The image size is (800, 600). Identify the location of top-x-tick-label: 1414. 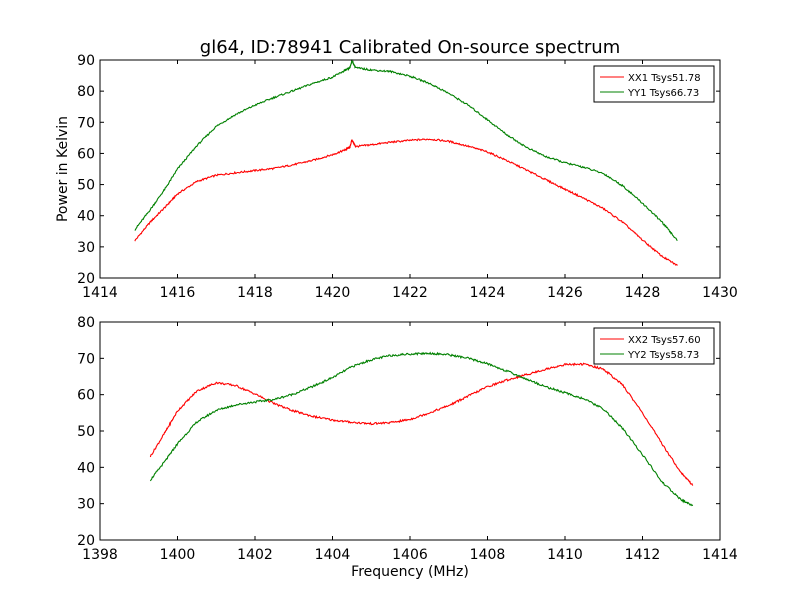
(100, 293).